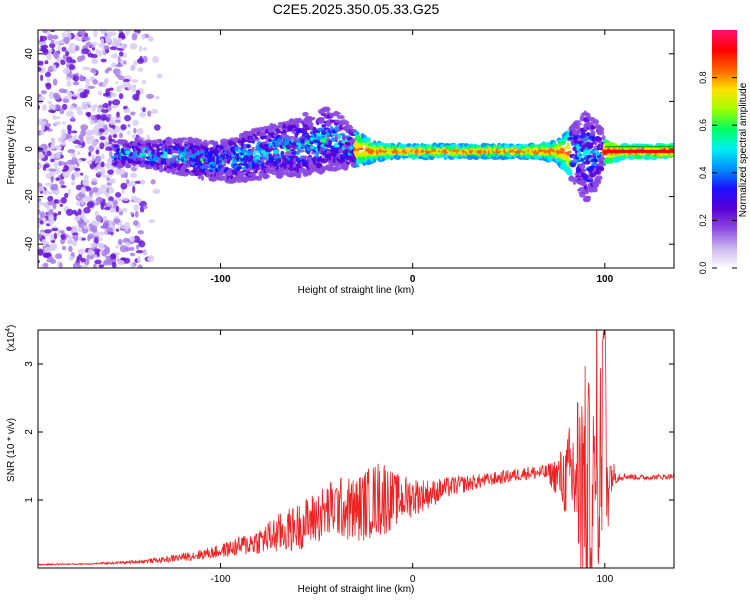 This screenshot has width=750, height=600. What do you see at coordinates (413, 279) in the screenshot?
I see `spectrogram-x-tick-label: 0` at bounding box center [413, 279].